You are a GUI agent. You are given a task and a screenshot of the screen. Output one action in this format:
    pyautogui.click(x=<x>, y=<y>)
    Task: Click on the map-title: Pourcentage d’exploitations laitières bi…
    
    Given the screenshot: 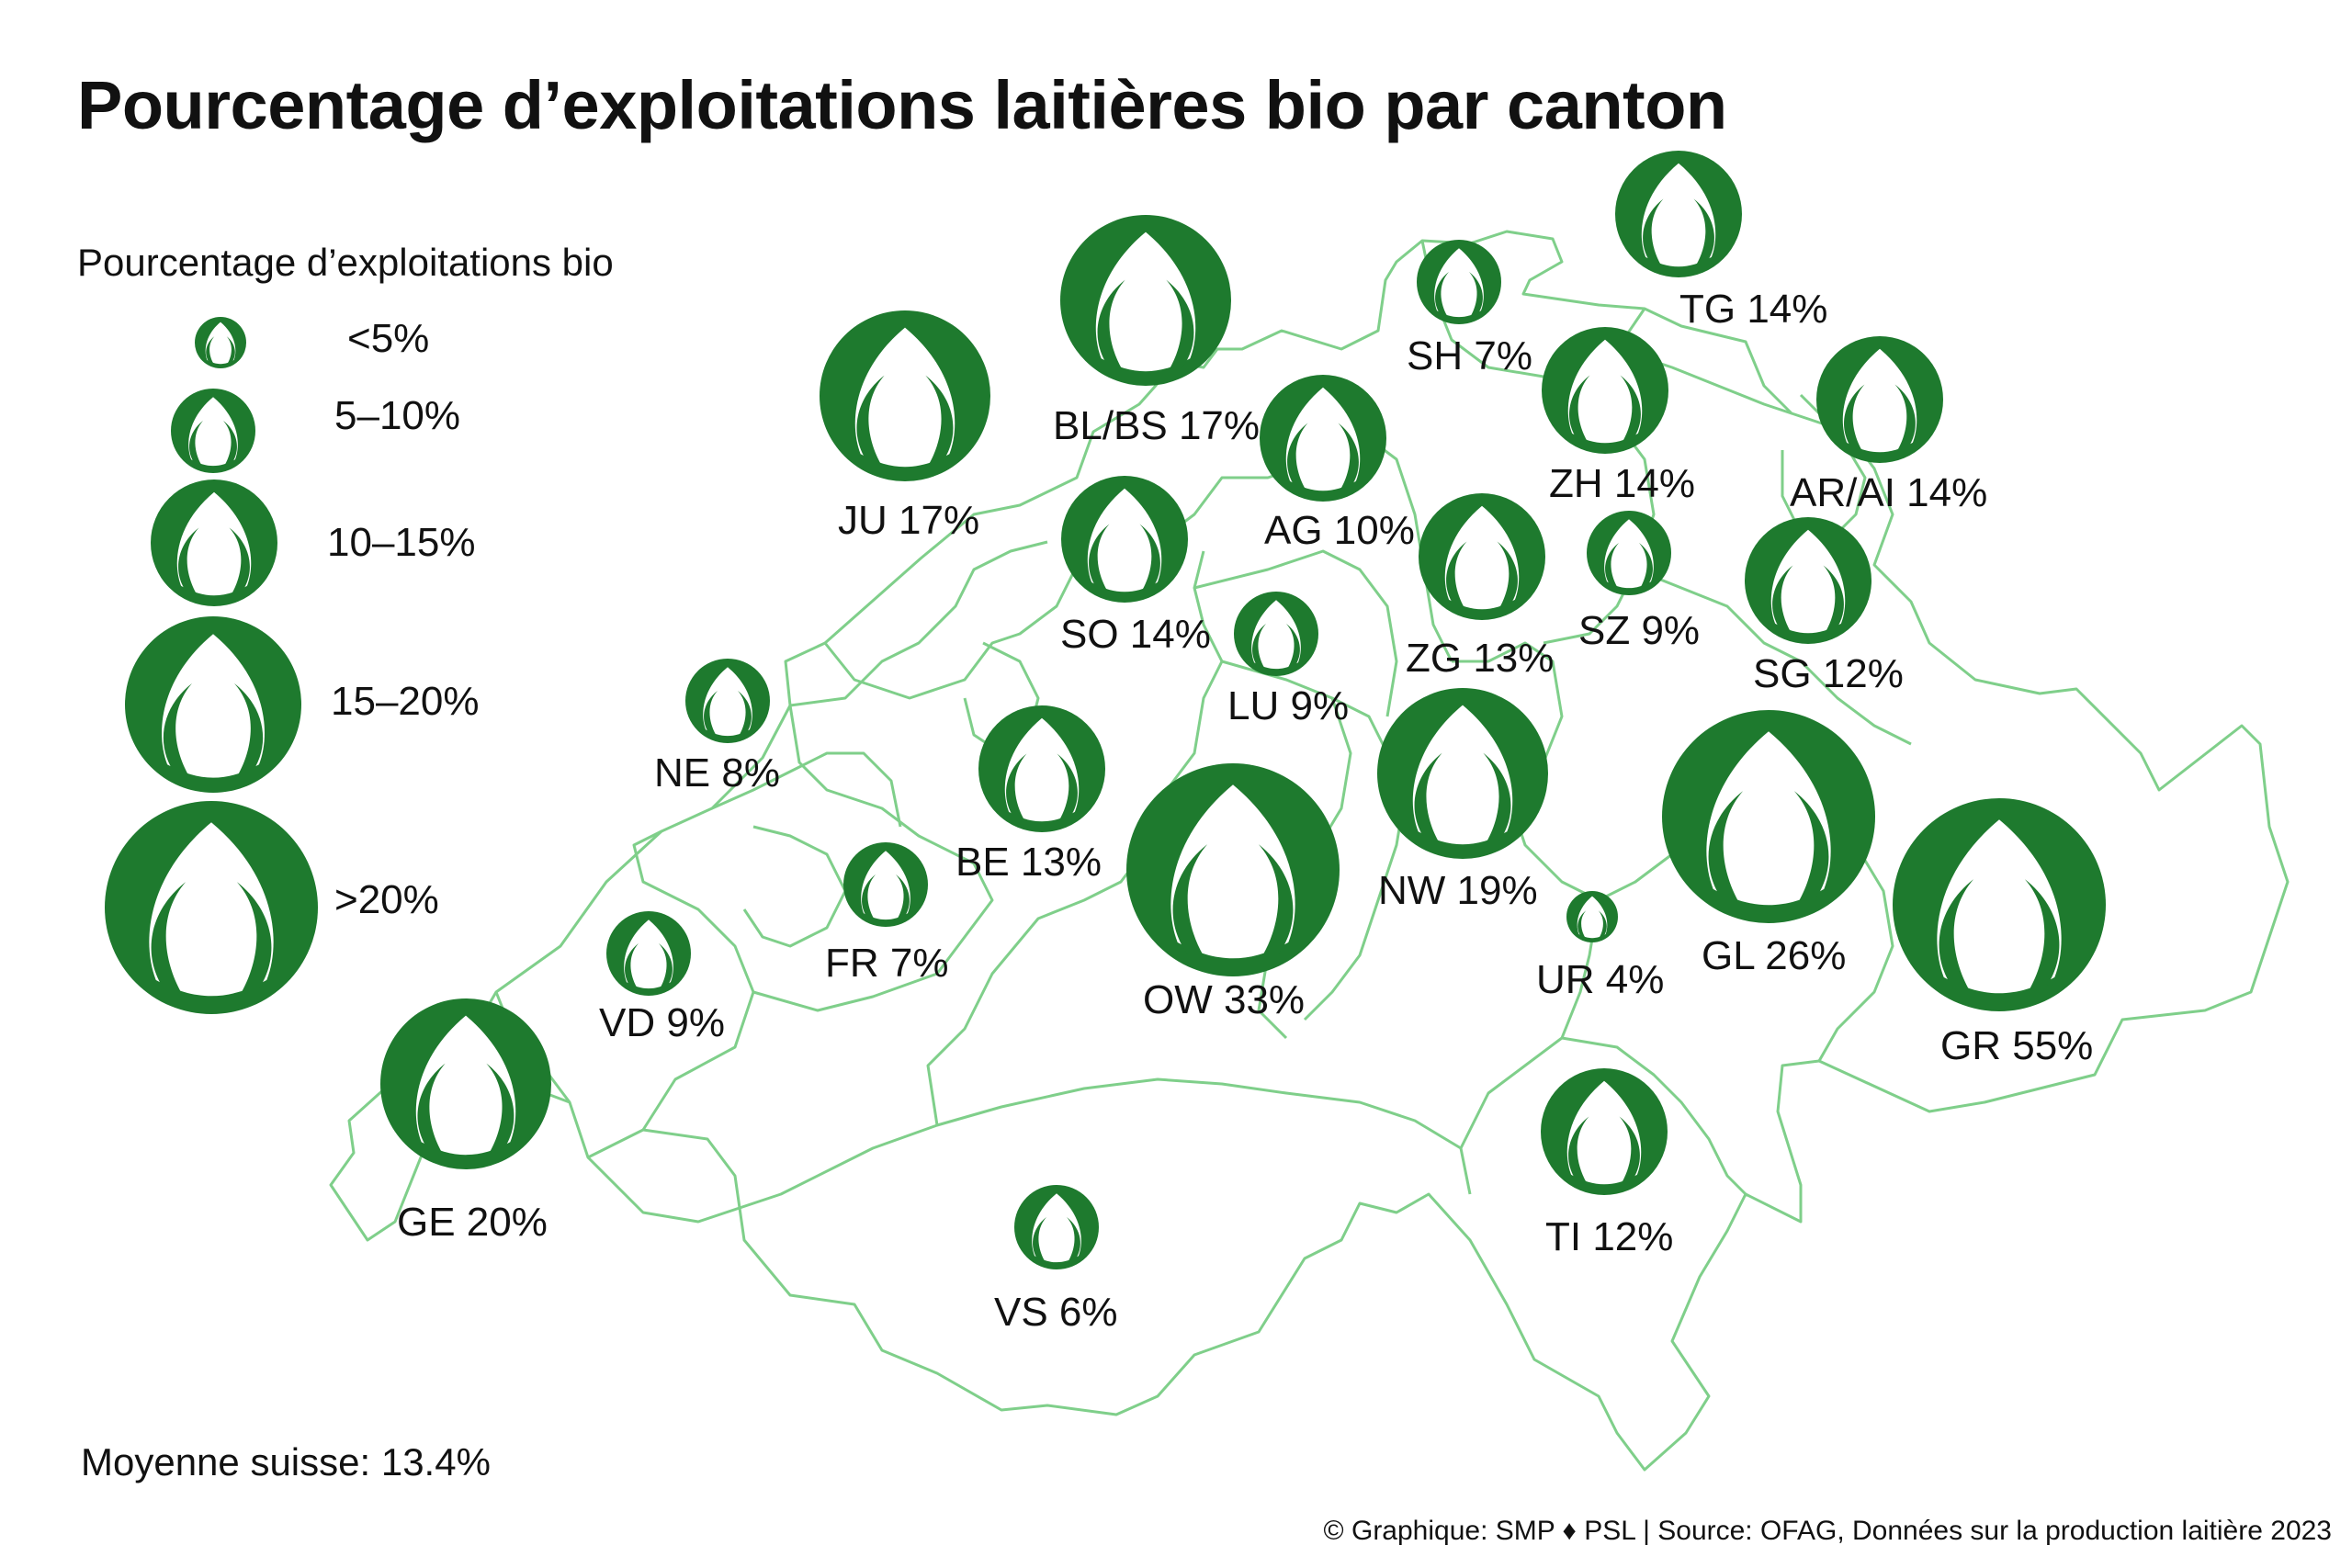 What is the action you would take?
    pyautogui.click(x=902, y=105)
    